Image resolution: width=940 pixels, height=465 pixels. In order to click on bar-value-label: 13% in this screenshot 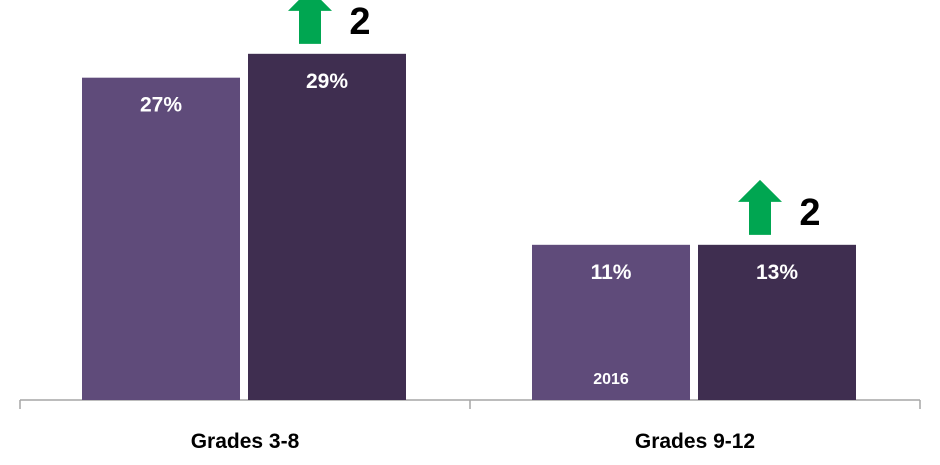, I will do `click(777, 272)`.